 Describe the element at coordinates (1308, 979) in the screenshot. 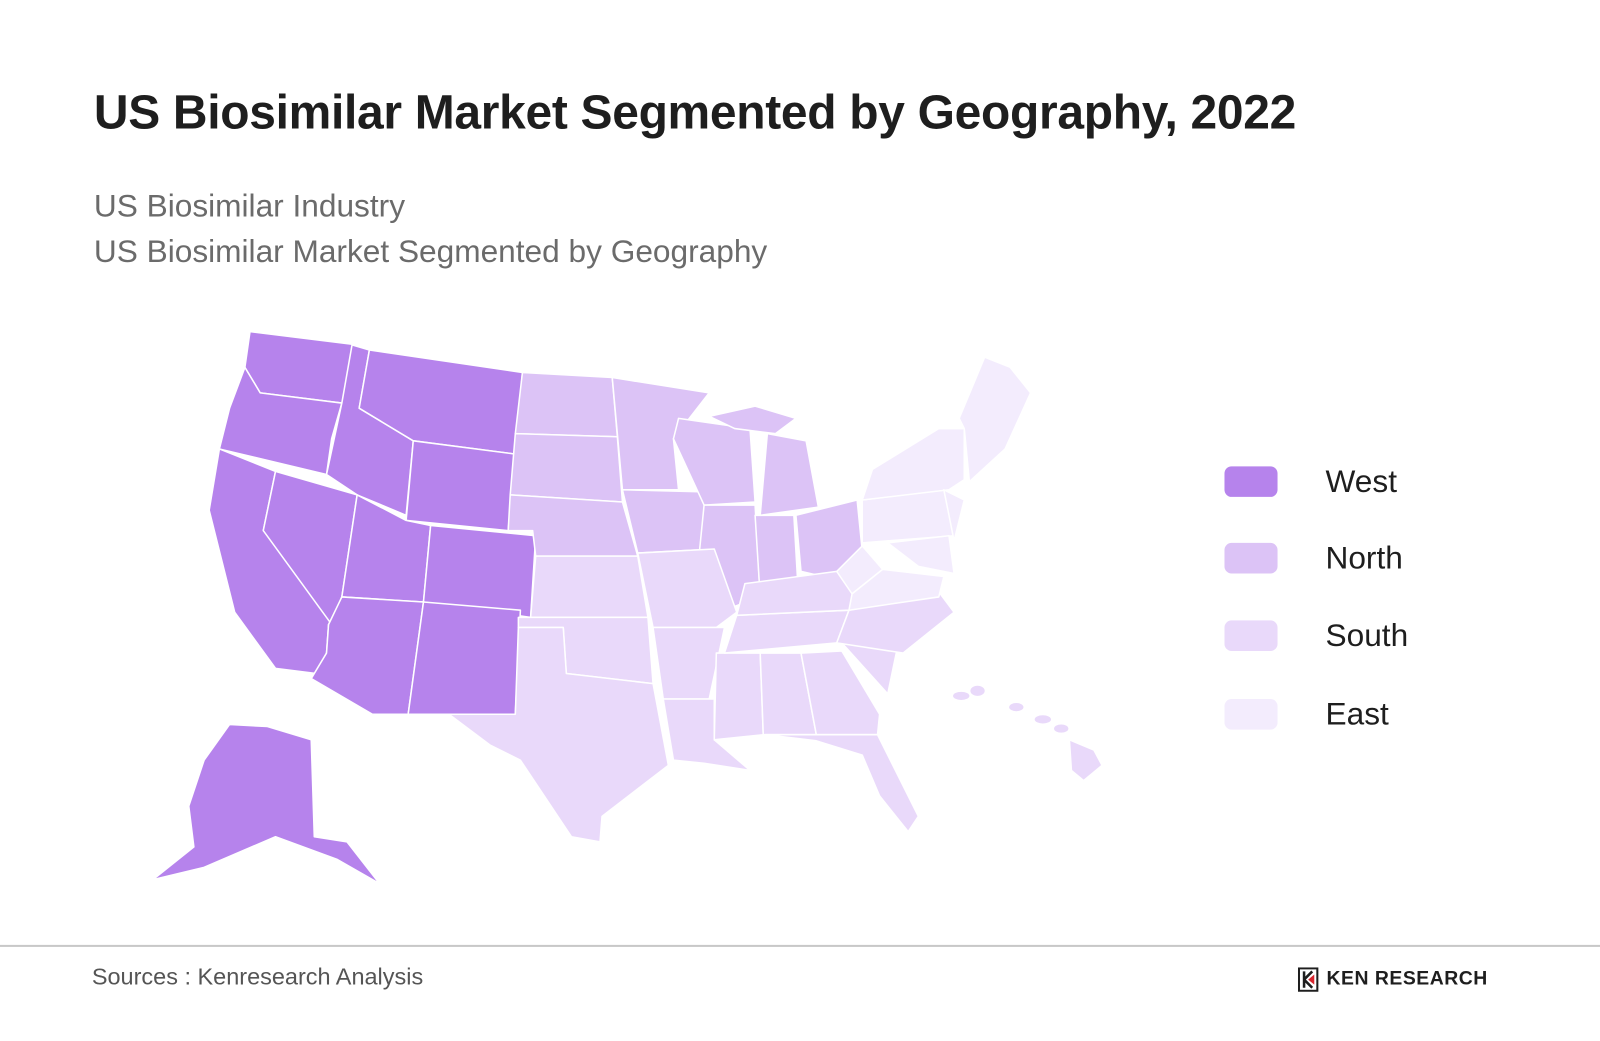

I see `logo-mark-icon` at that location.